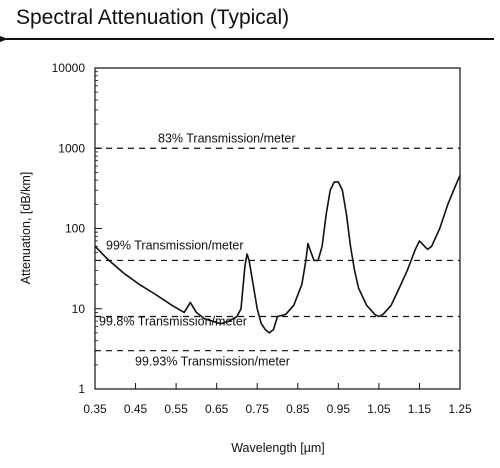 This screenshot has height=468, width=500. I want to click on x-tick-label: 0.65, so click(217, 409).